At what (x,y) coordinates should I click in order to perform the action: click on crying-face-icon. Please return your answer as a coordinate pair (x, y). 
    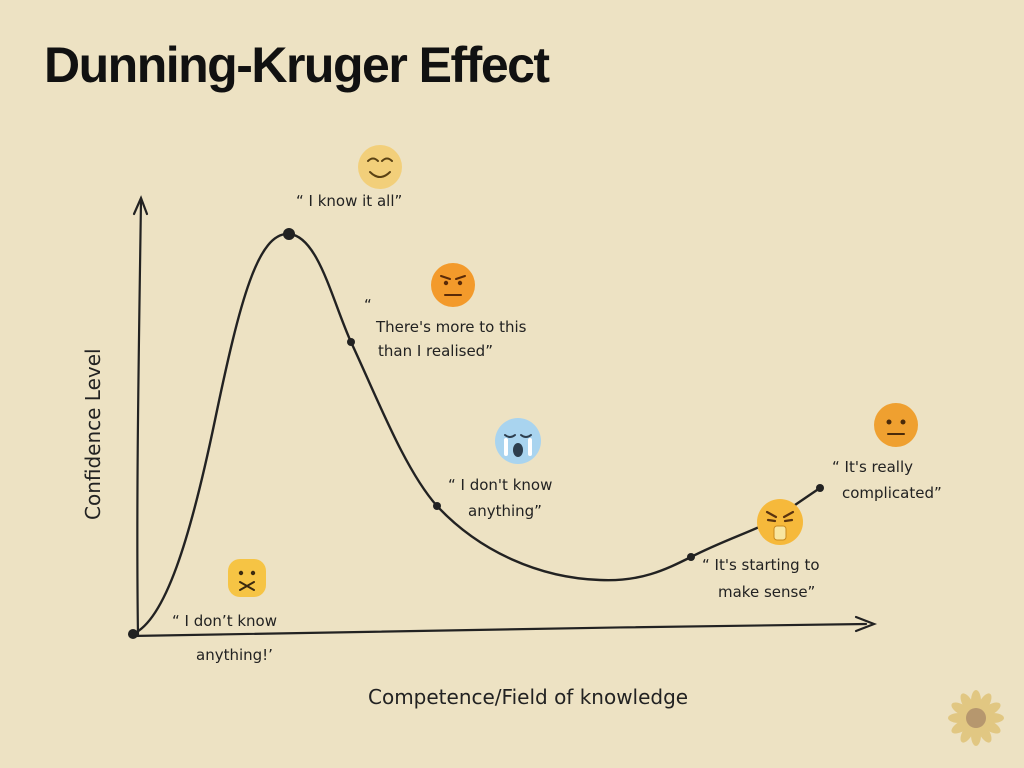
    Looking at the image, I should click on (518, 441).